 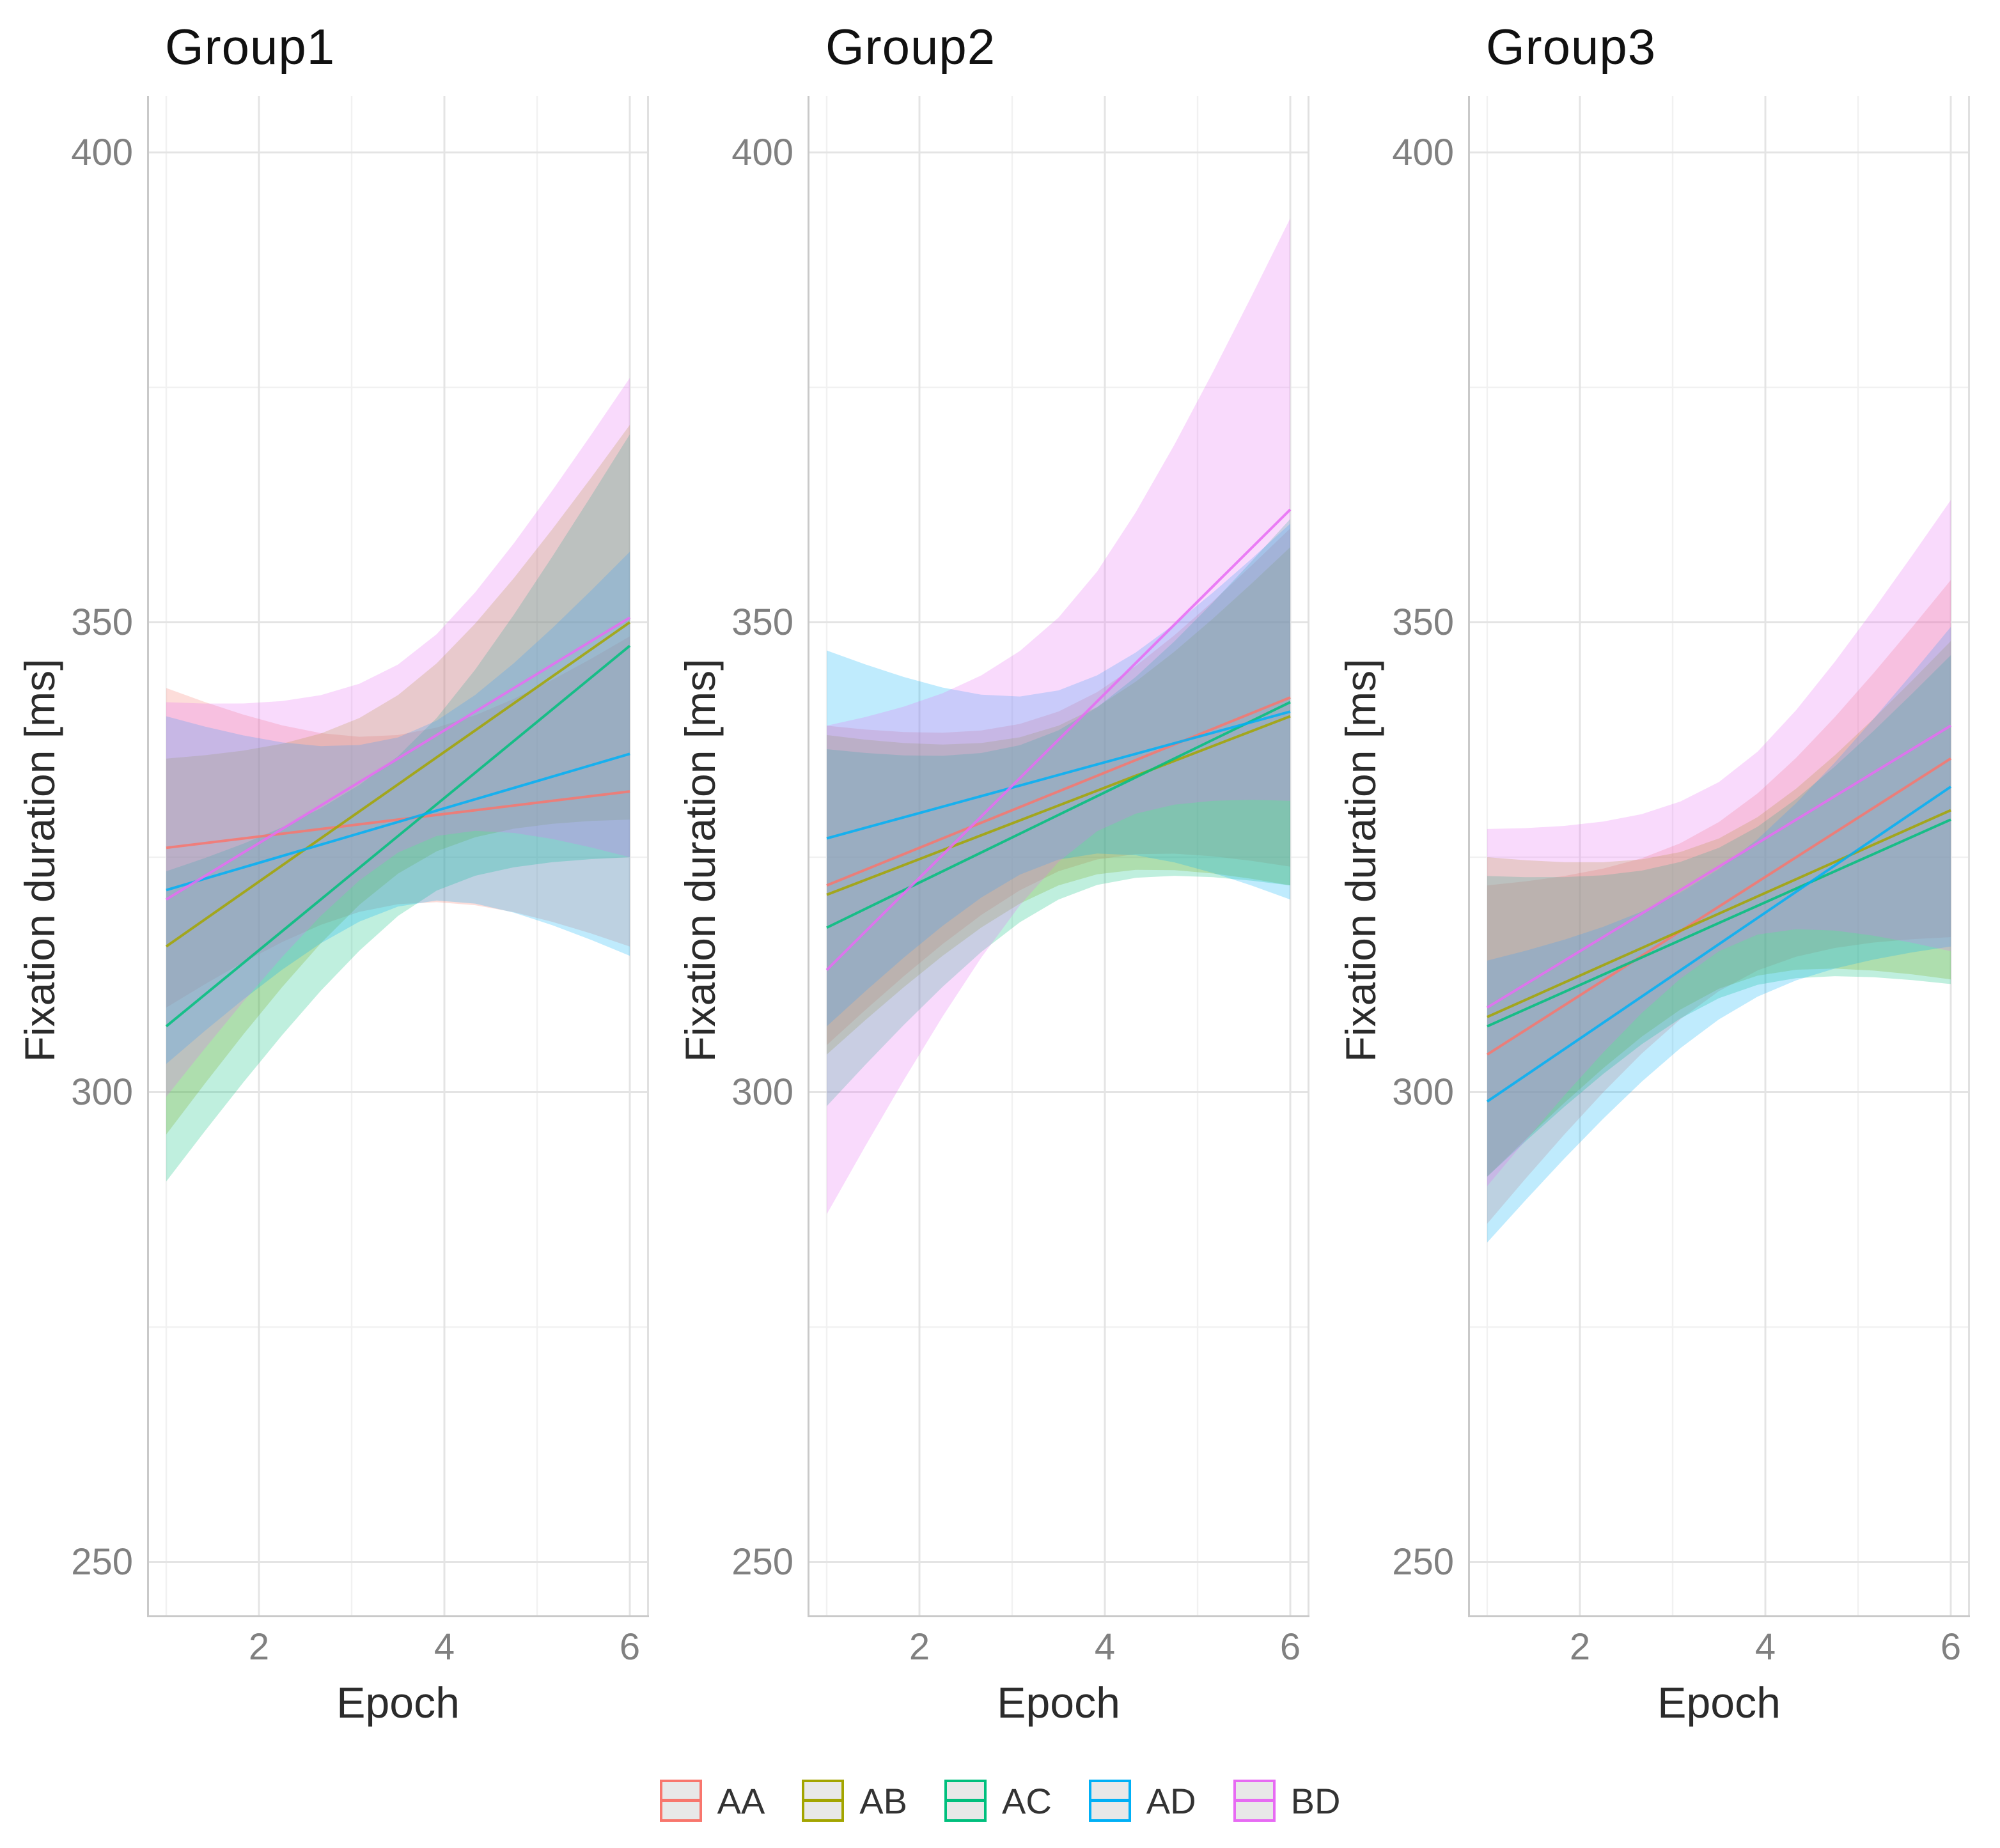 I want to click on ribbon-ac-group3, so click(x=1719, y=916).